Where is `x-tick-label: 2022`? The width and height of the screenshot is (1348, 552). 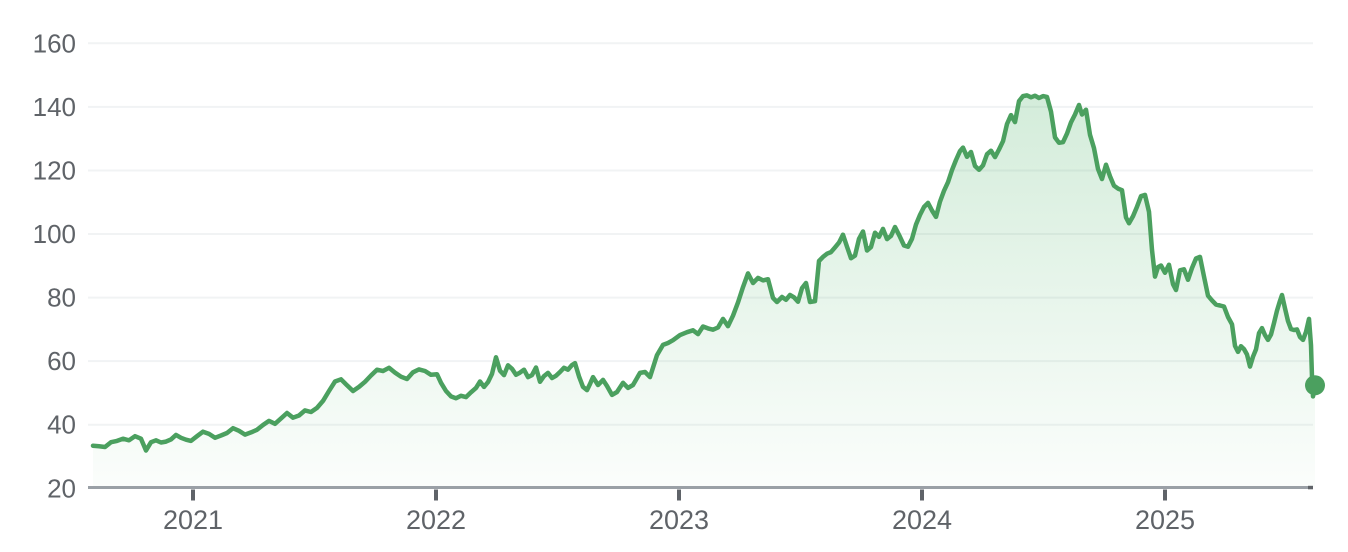
x-tick-label: 2022 is located at coordinates (436, 520).